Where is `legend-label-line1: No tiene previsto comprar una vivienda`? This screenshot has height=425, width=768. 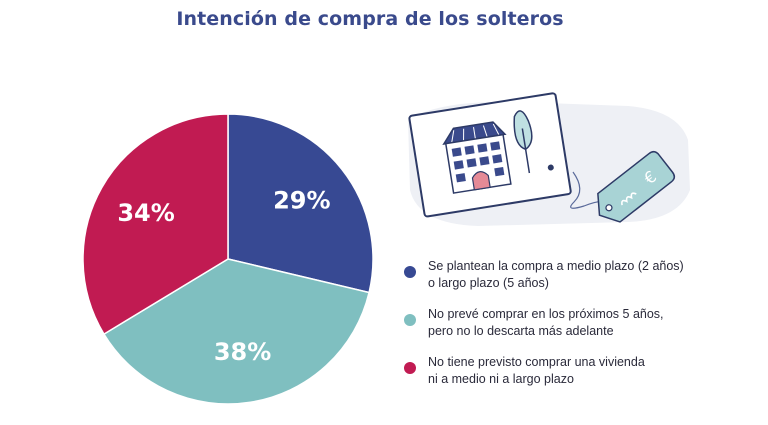
legend-label-line1: No tiene previsto comprar una vivienda is located at coordinates (536, 362).